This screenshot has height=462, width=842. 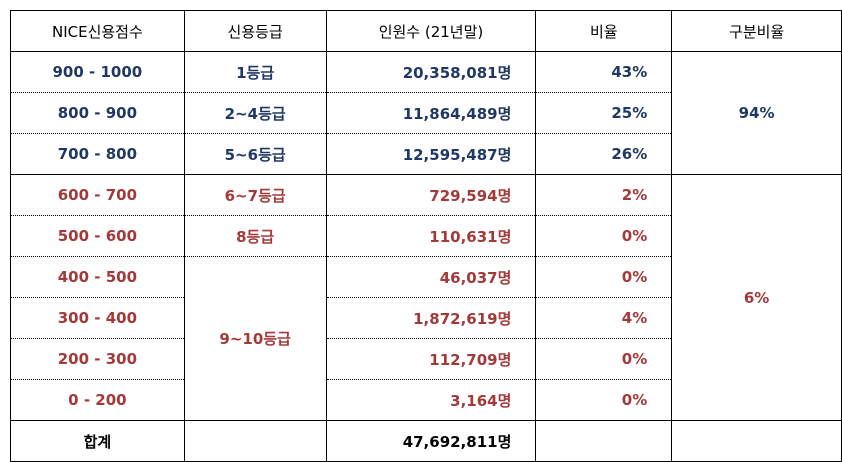 I want to click on header-grade: 신용등급, so click(x=255, y=31).